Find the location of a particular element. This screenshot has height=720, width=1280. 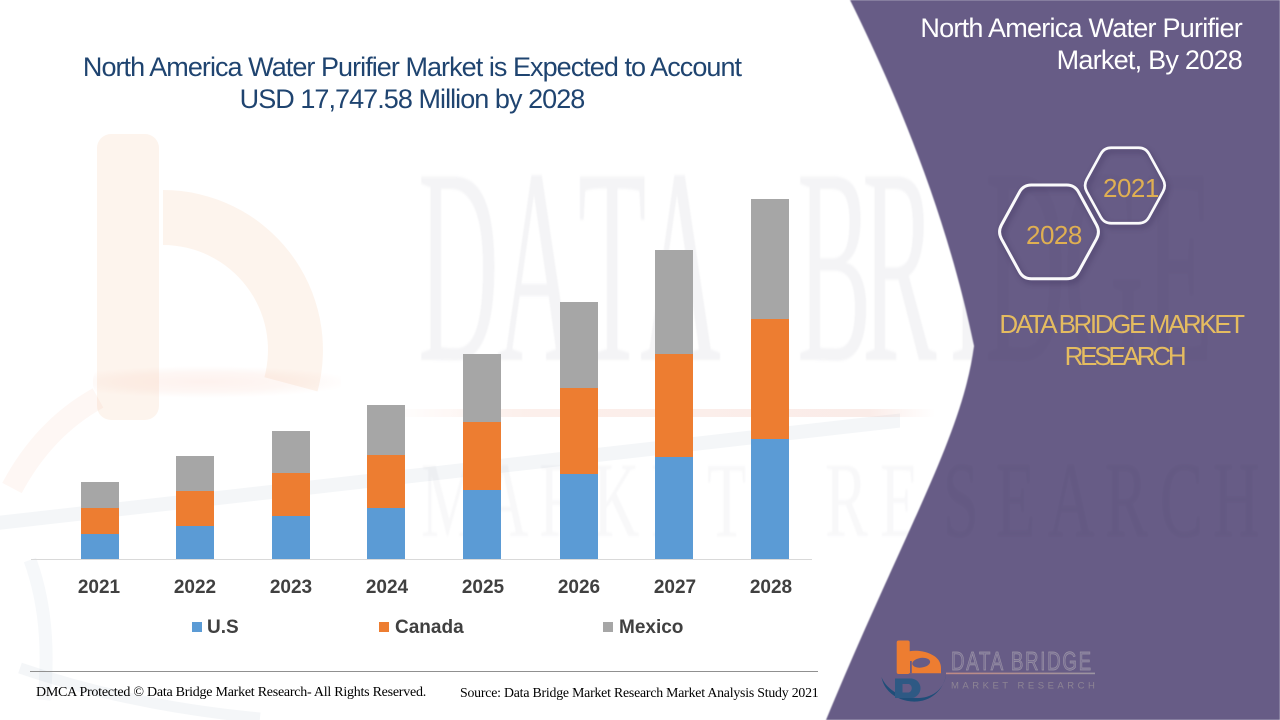

svg-text: MARKET RESEARCH is located at coordinates (1024, 686).